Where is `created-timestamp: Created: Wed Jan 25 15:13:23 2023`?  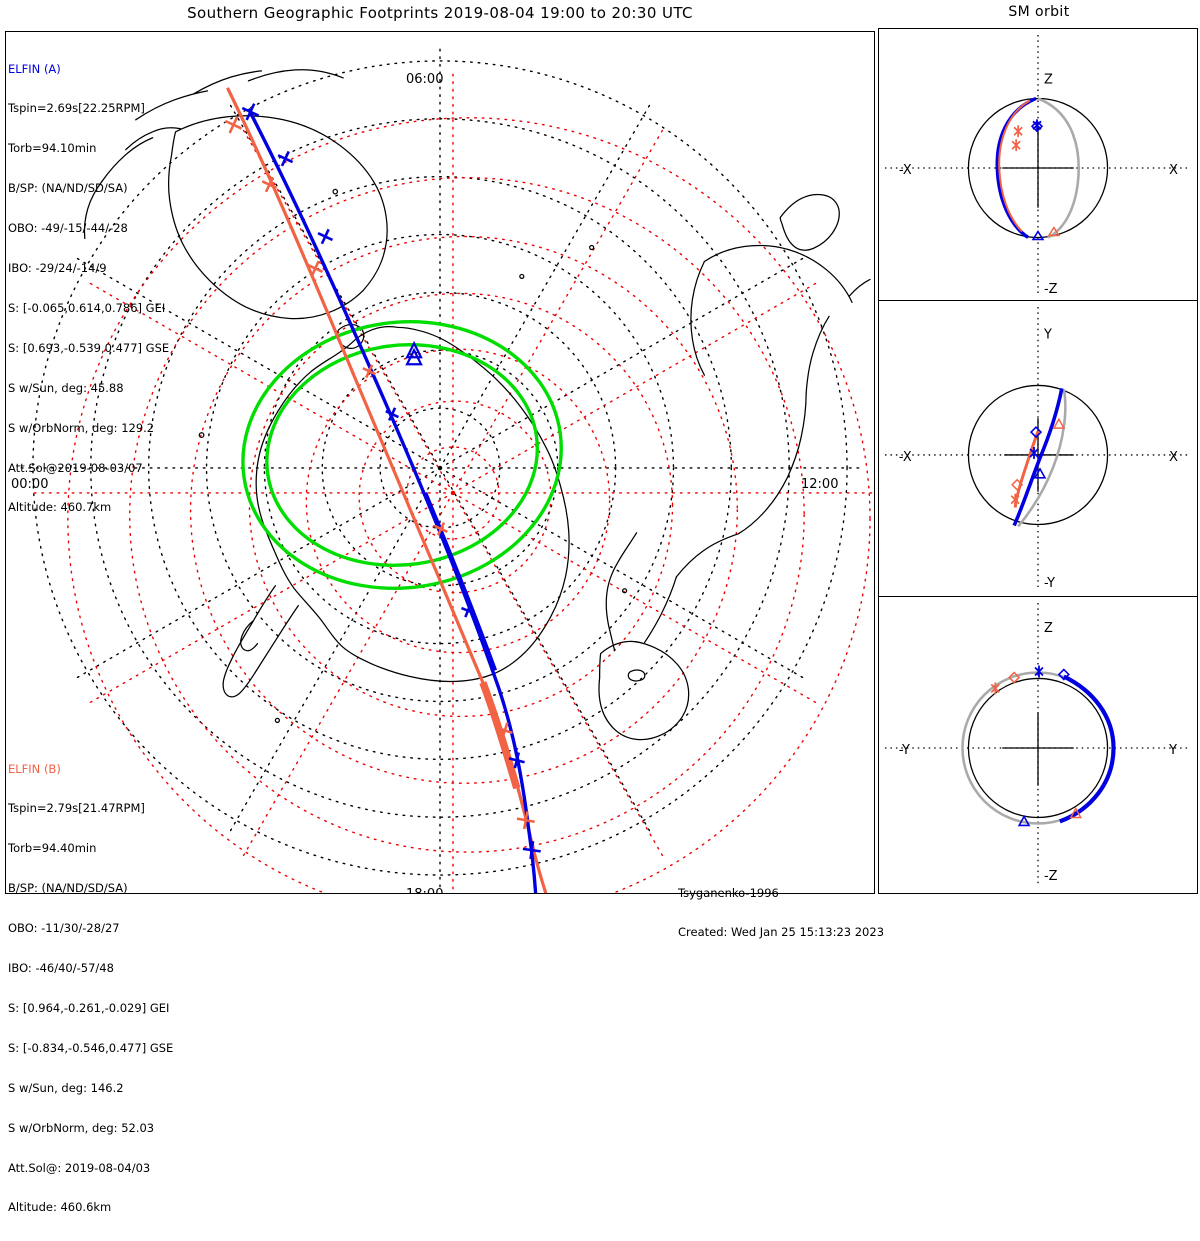
created-timestamp: Created: Wed Jan 25 15:13:23 2023 is located at coordinates (781, 932).